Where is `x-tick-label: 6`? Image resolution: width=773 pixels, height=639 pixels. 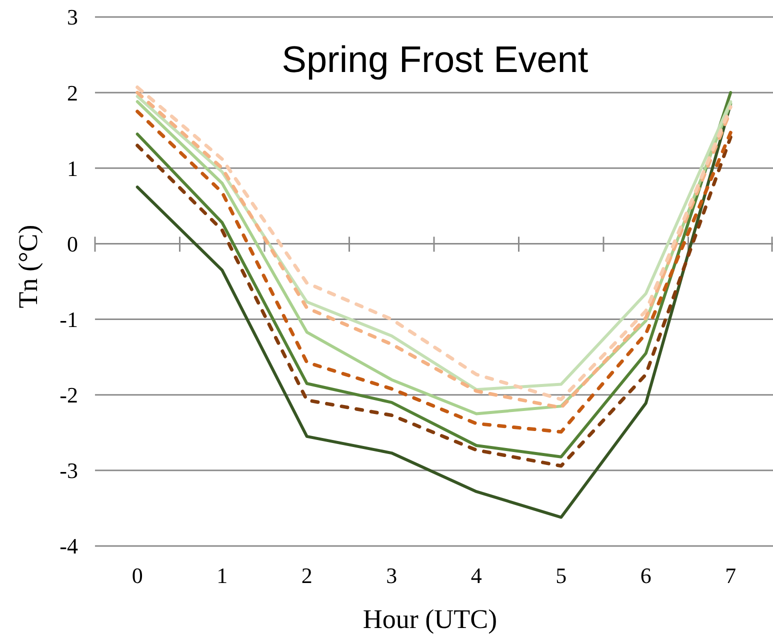
x-tick-label: 6 is located at coordinates (646, 575).